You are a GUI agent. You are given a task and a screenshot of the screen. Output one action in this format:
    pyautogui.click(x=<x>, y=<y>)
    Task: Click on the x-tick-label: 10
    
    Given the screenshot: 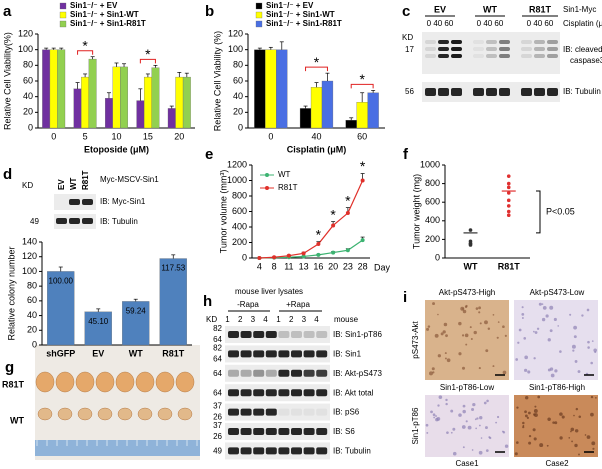 What is the action you would take?
    pyautogui.click(x=116, y=136)
    